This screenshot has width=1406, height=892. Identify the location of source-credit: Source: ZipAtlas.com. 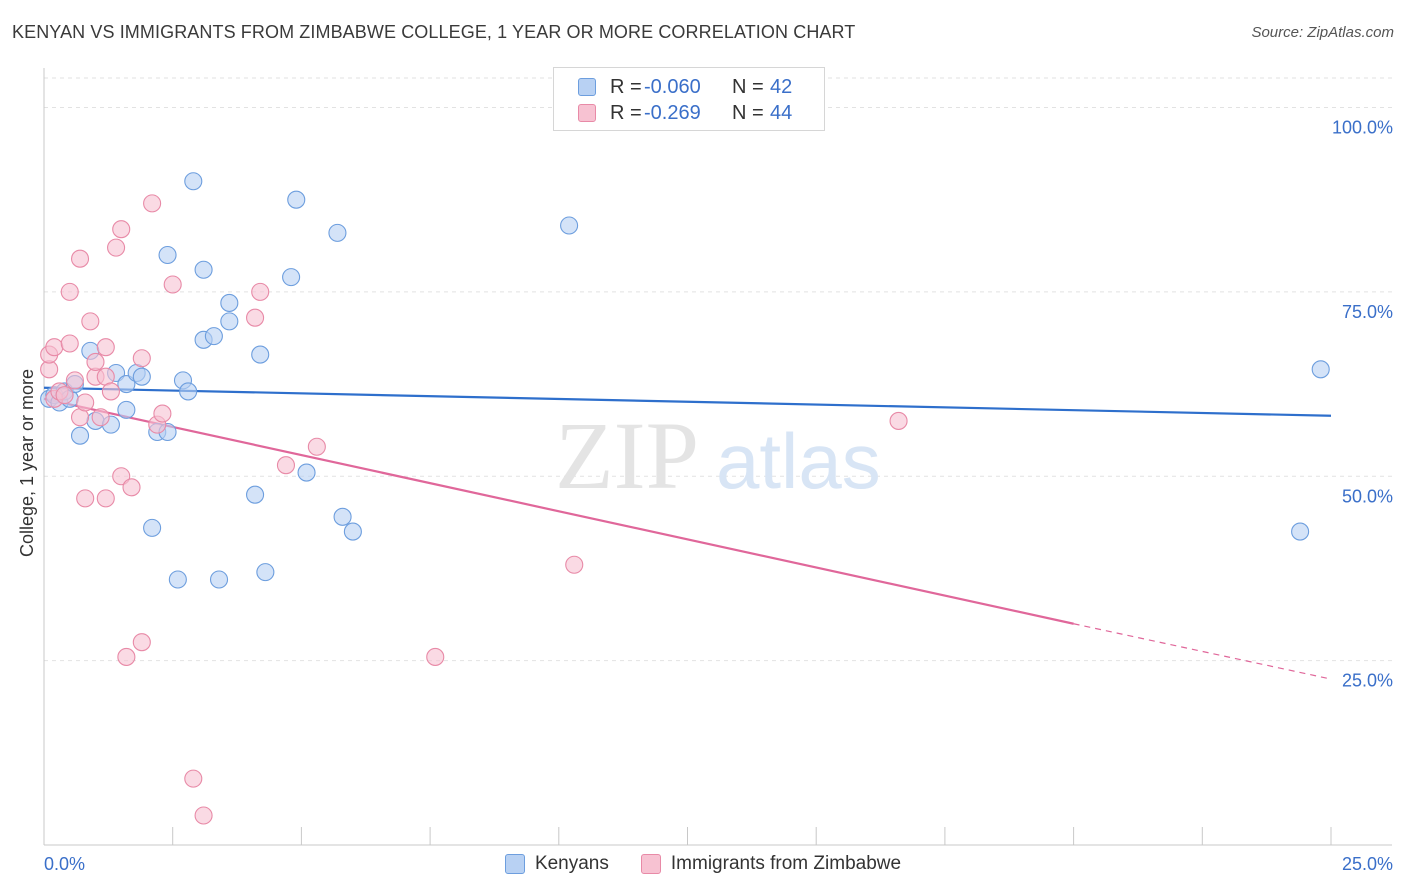
(1322, 32).